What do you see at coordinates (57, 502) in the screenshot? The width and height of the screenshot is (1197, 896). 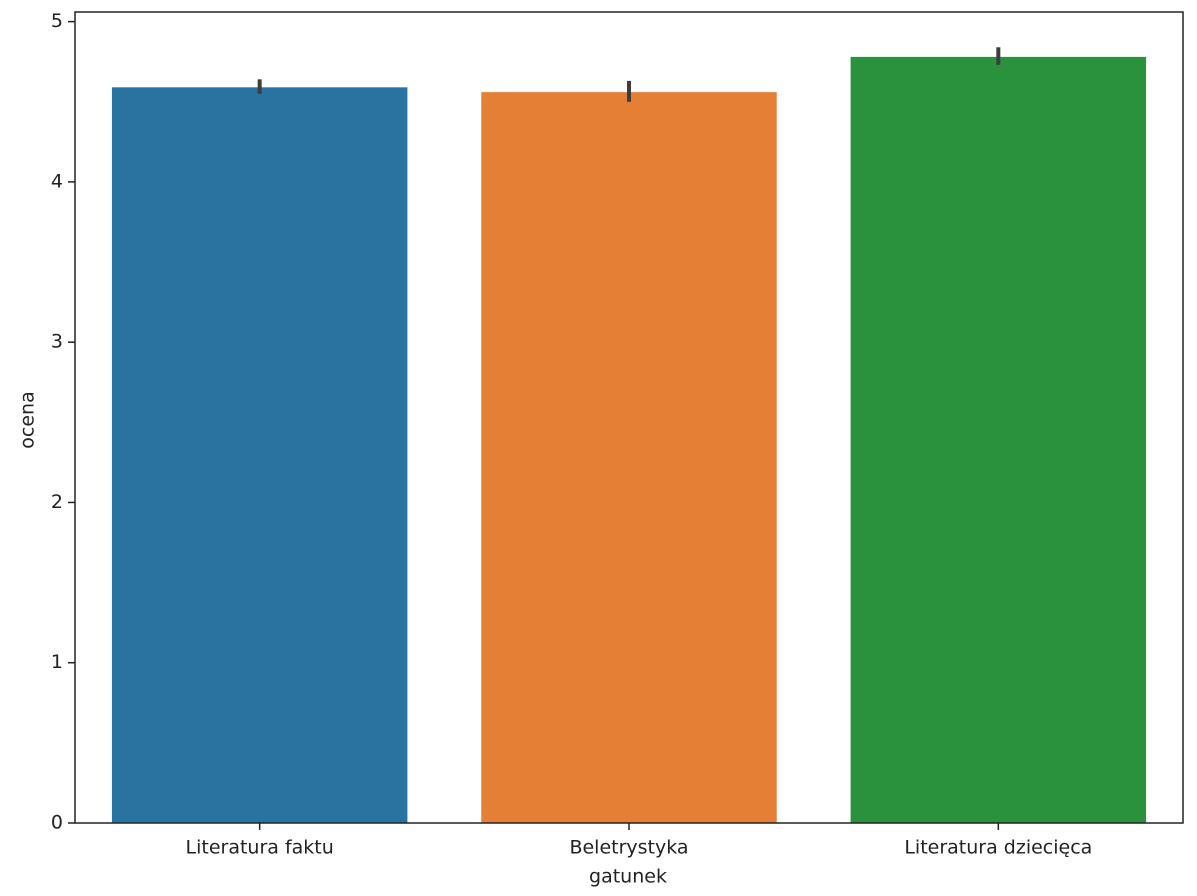 I see `y-tick-label: 2` at bounding box center [57, 502].